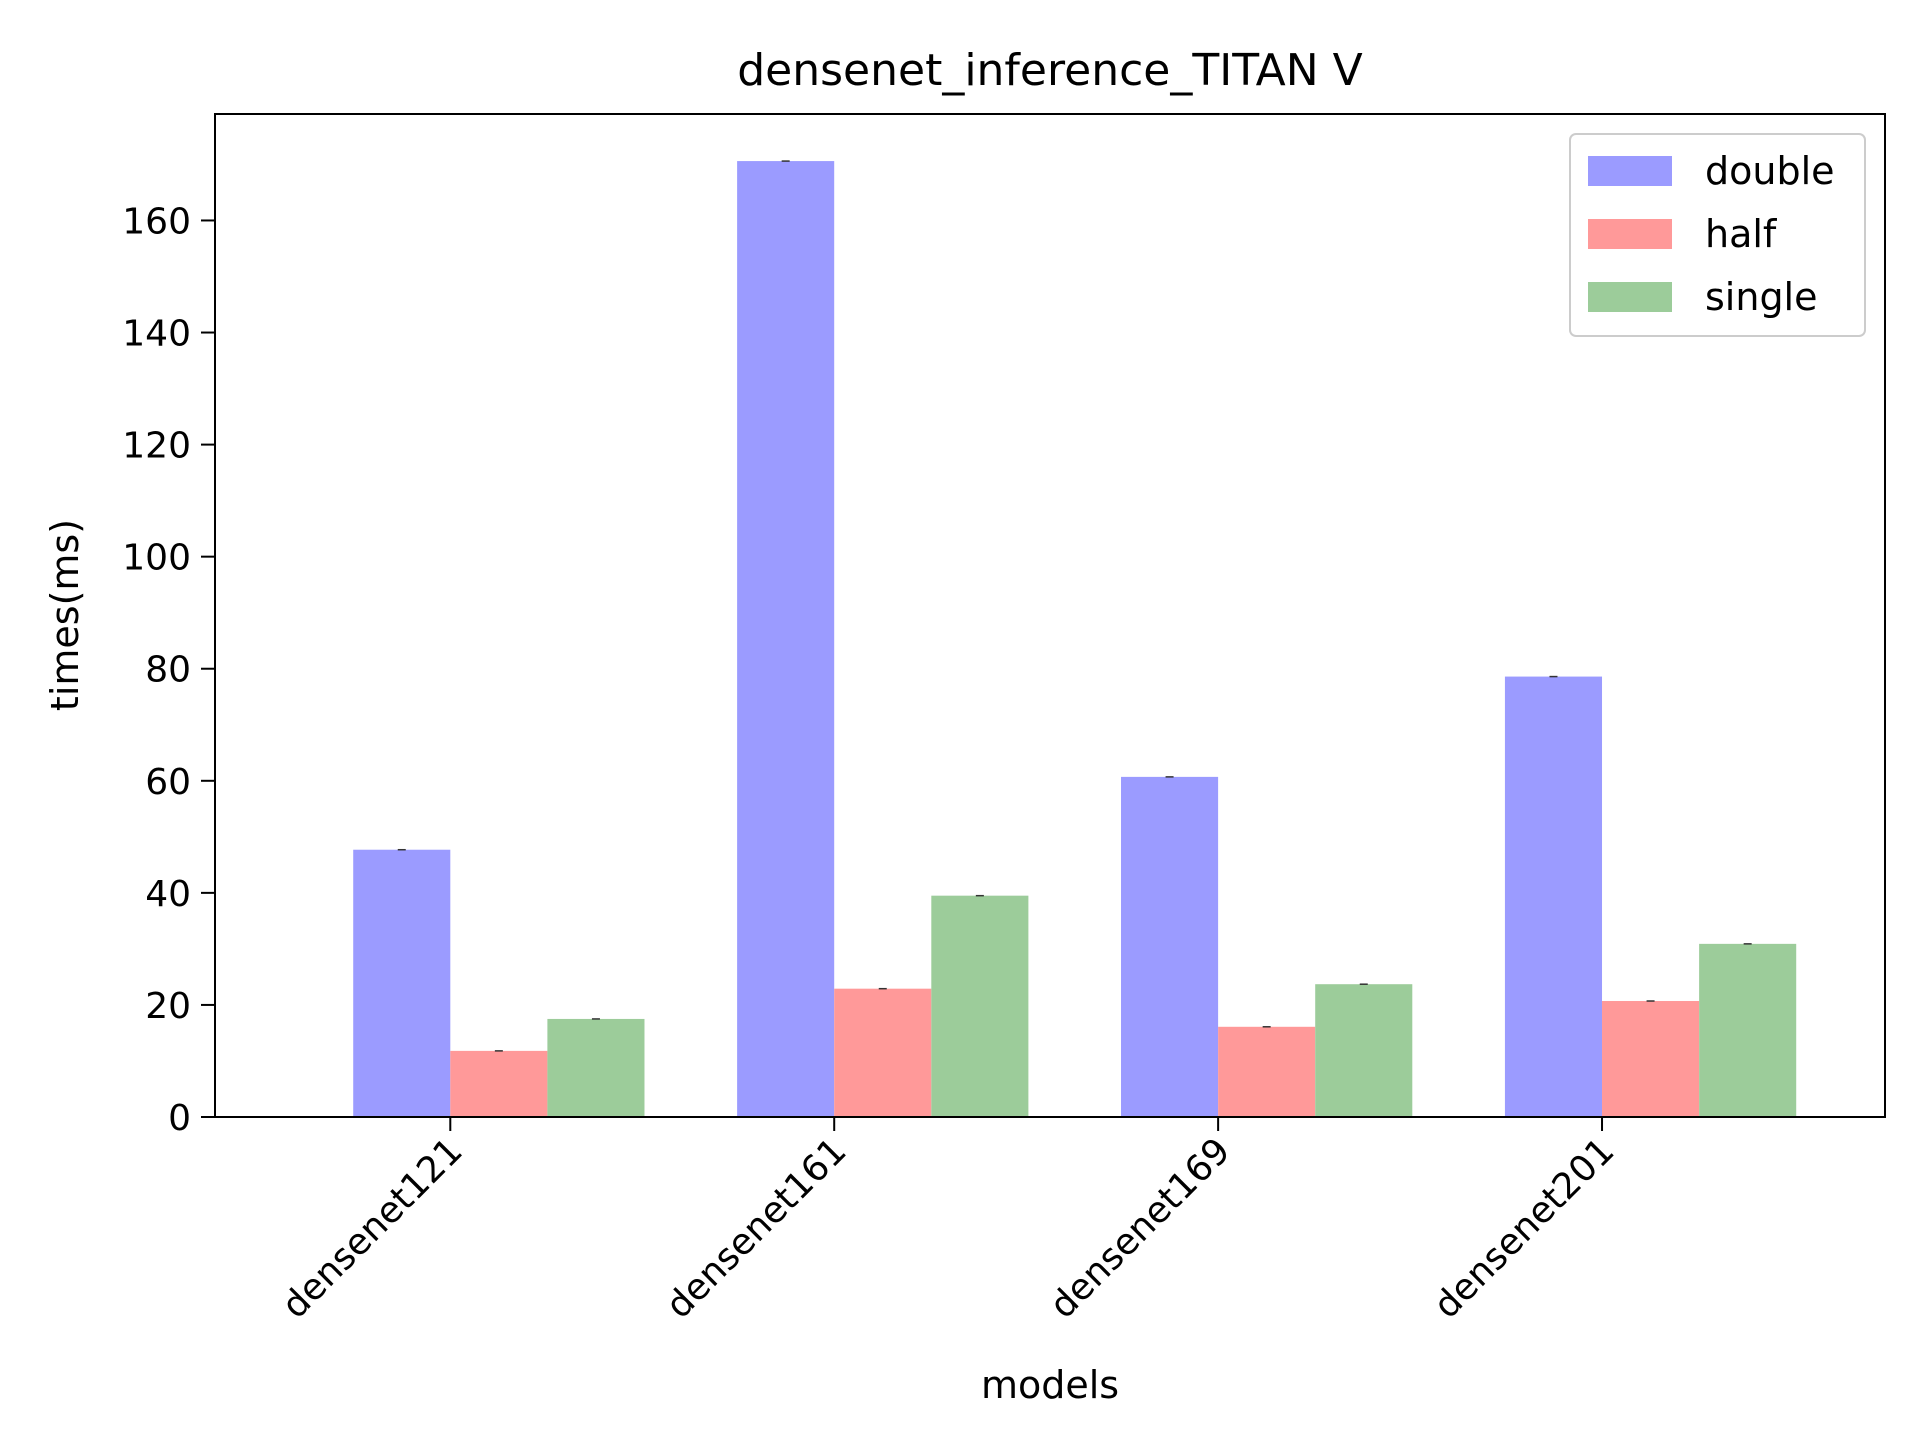 The height and width of the screenshot is (1440, 1920). I want to click on bar-half-densenet169, so click(1267, 1071).